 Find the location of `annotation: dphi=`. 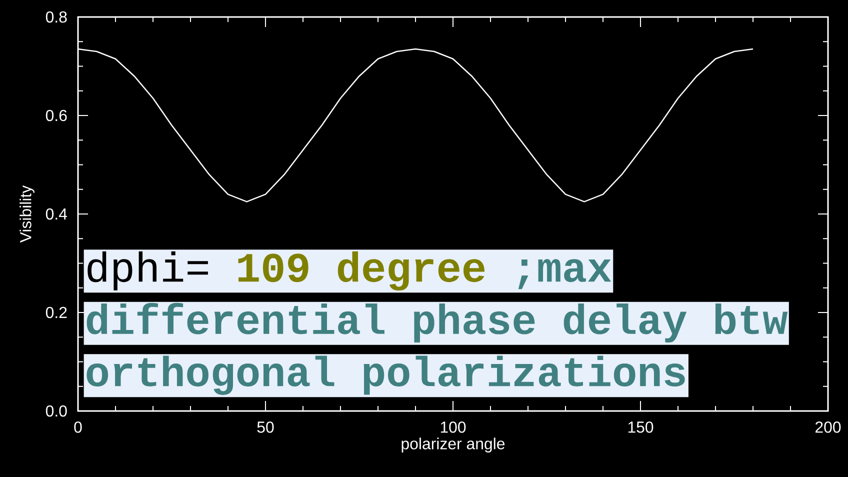

annotation: dphi= is located at coordinates (148, 270).